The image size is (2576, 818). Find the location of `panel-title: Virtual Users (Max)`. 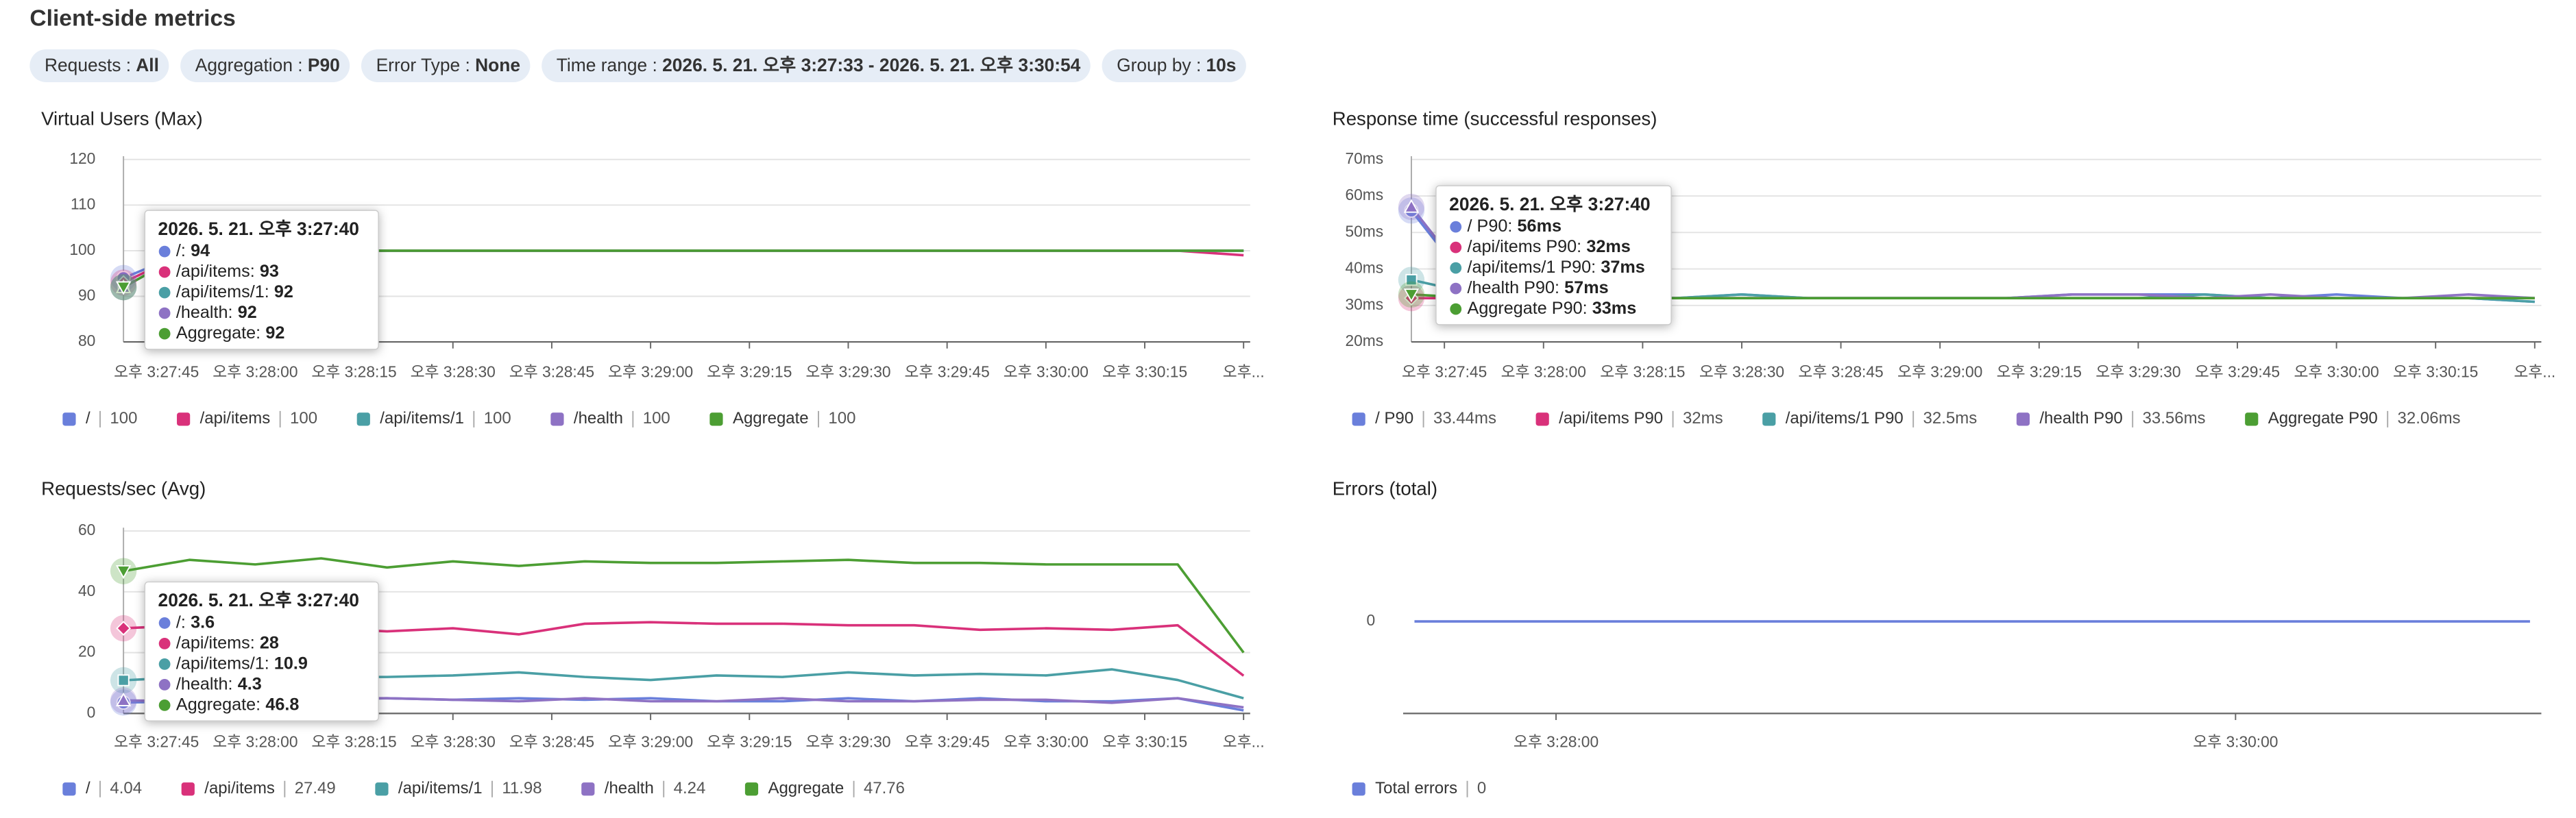

panel-title: Virtual Users (Max) is located at coordinates (121, 118).